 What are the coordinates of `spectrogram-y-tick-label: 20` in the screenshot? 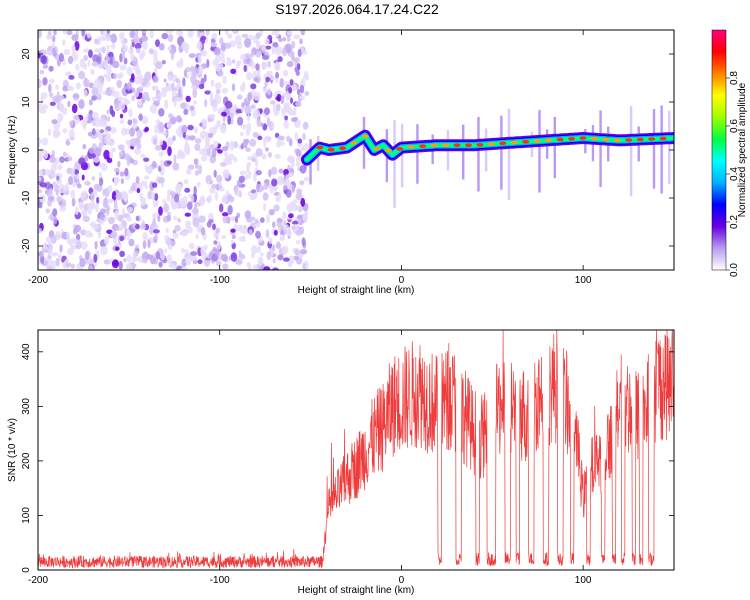 It's located at (26, 54).